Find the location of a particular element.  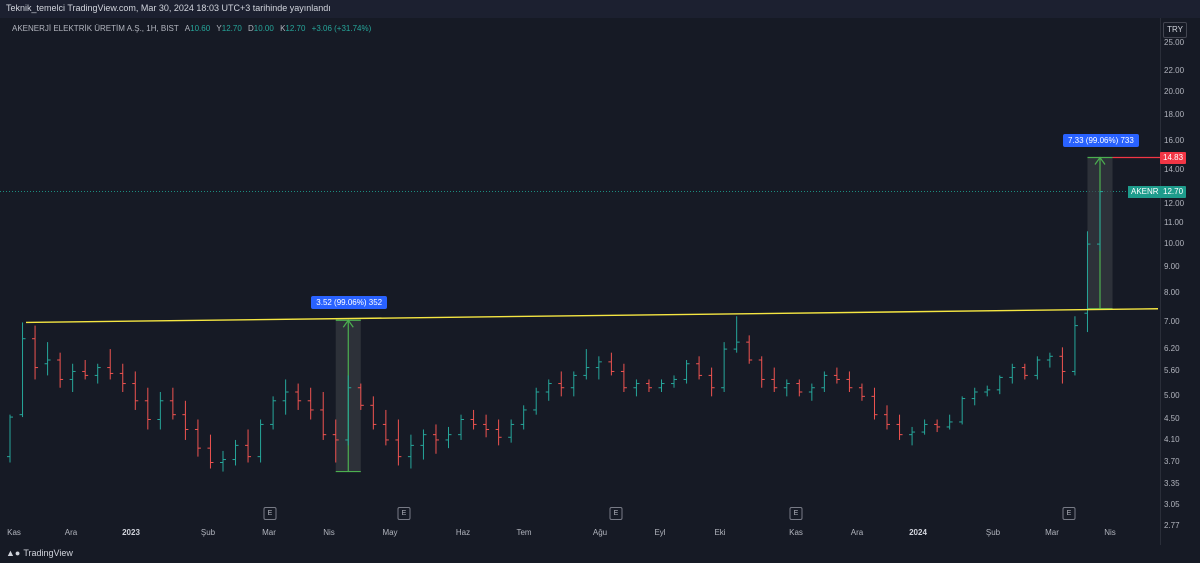

target-price-label: 14.83 is located at coordinates (1173, 157).